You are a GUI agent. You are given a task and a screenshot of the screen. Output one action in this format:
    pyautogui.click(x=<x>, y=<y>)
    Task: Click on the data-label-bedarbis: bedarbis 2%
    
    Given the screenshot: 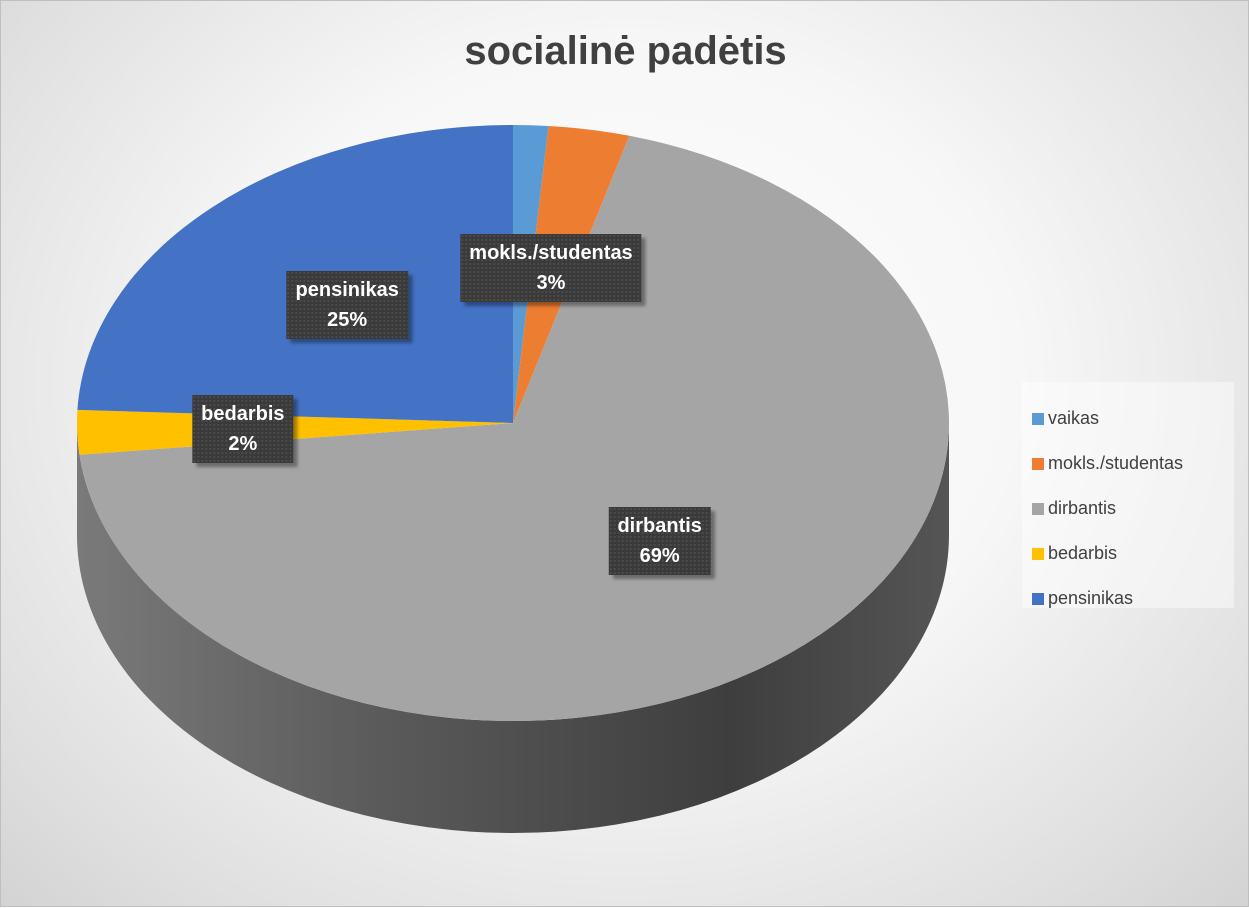 What is the action you would take?
    pyautogui.click(x=243, y=428)
    